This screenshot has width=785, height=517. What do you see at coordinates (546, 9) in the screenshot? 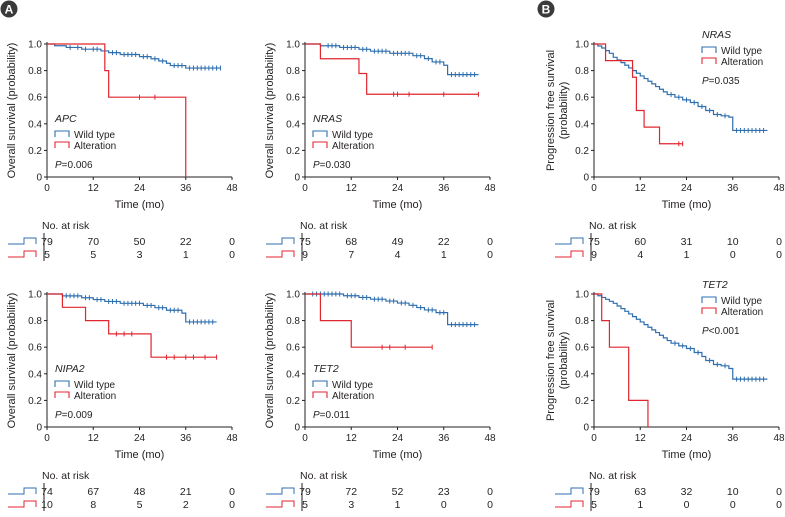
I see `panel-label-b: B` at bounding box center [546, 9].